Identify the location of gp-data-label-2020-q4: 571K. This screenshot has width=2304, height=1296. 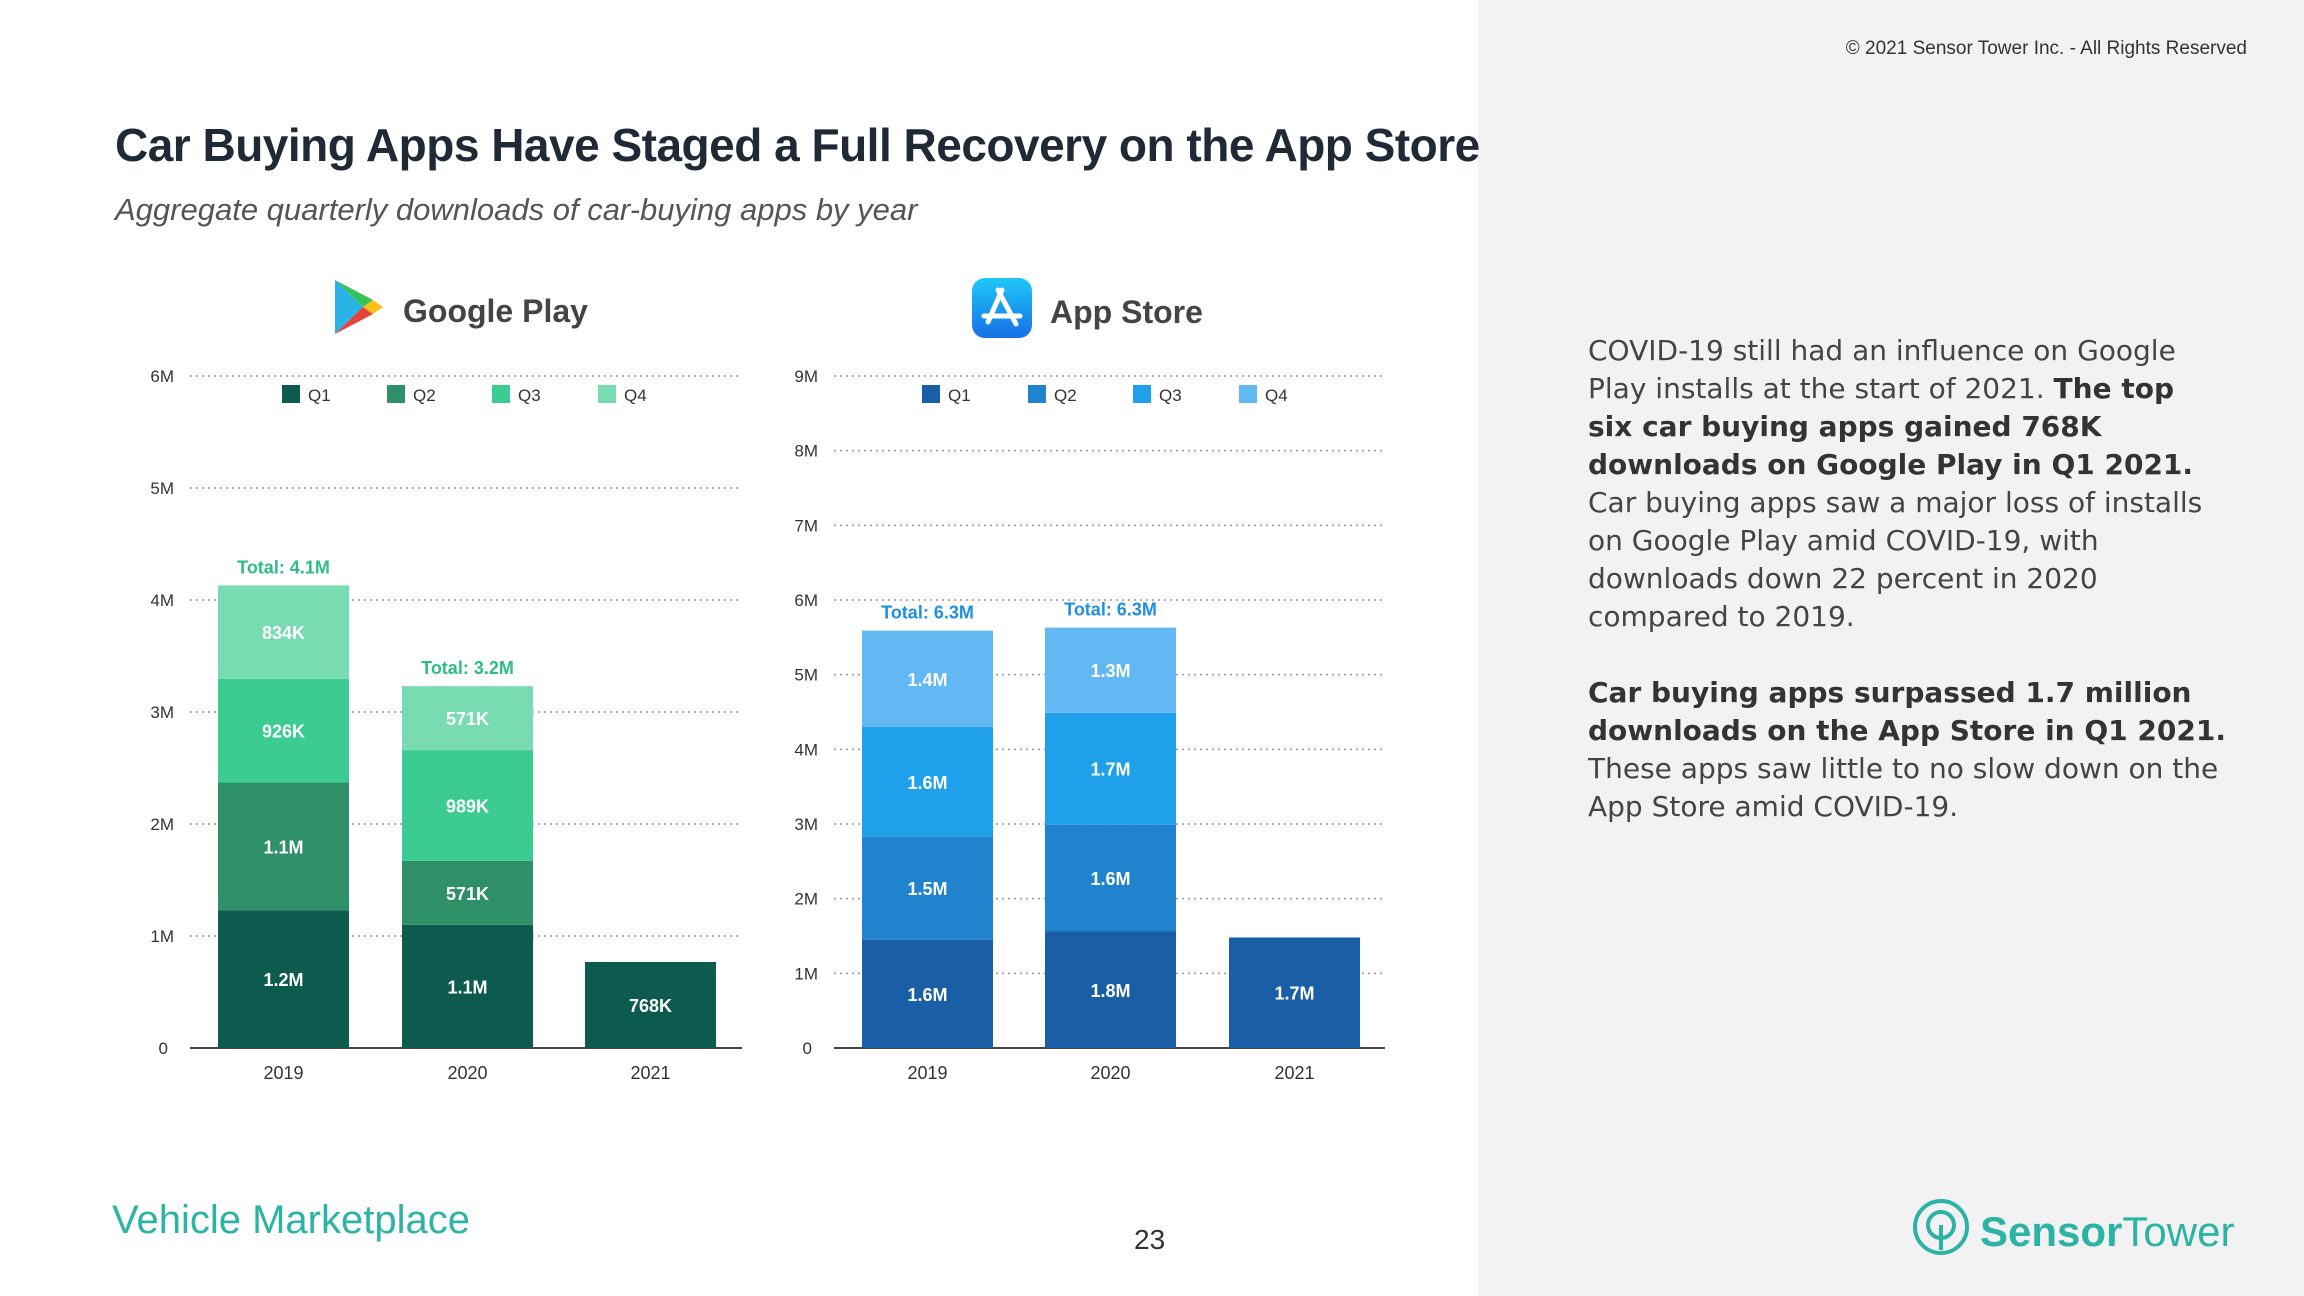
(467, 719).